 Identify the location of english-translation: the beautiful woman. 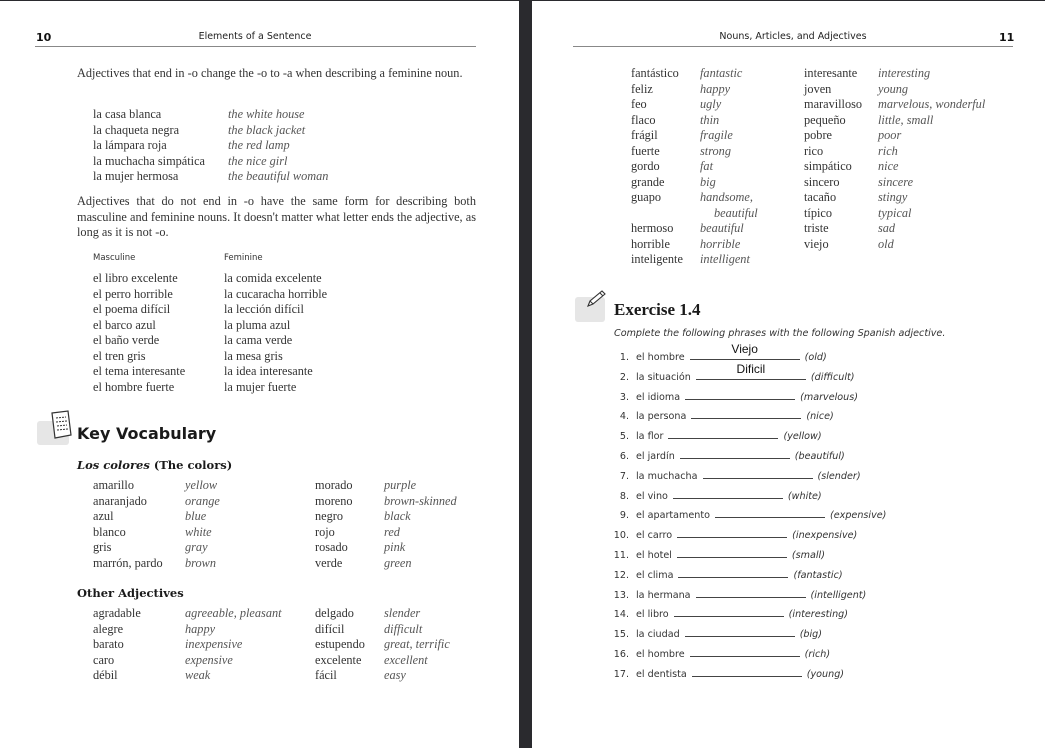
(278, 176).